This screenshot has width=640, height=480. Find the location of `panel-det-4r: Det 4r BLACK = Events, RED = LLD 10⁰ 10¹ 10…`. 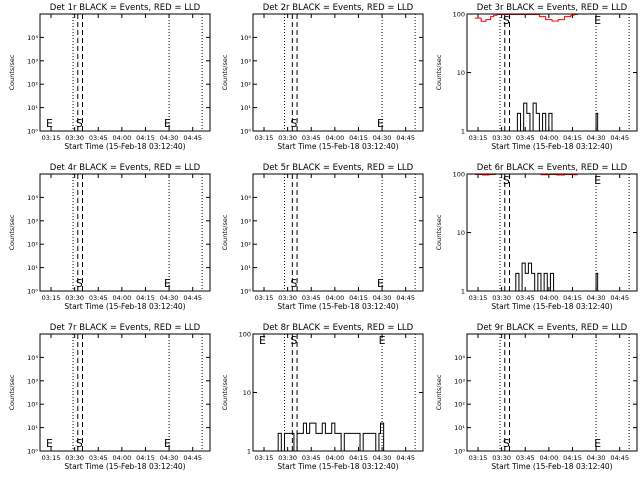

panel-det-4r: Det 4r BLACK = Events, RED = LLD 10⁰ 10¹ 10… is located at coordinates (109, 237).